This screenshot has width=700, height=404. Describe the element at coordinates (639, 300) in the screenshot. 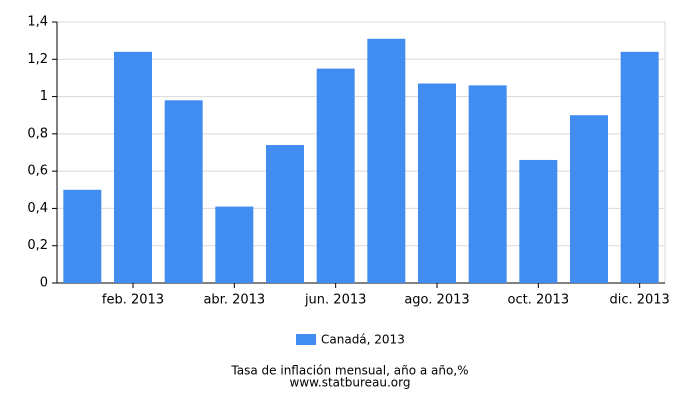

I see `x-tick-label: dic. 2013` at that location.